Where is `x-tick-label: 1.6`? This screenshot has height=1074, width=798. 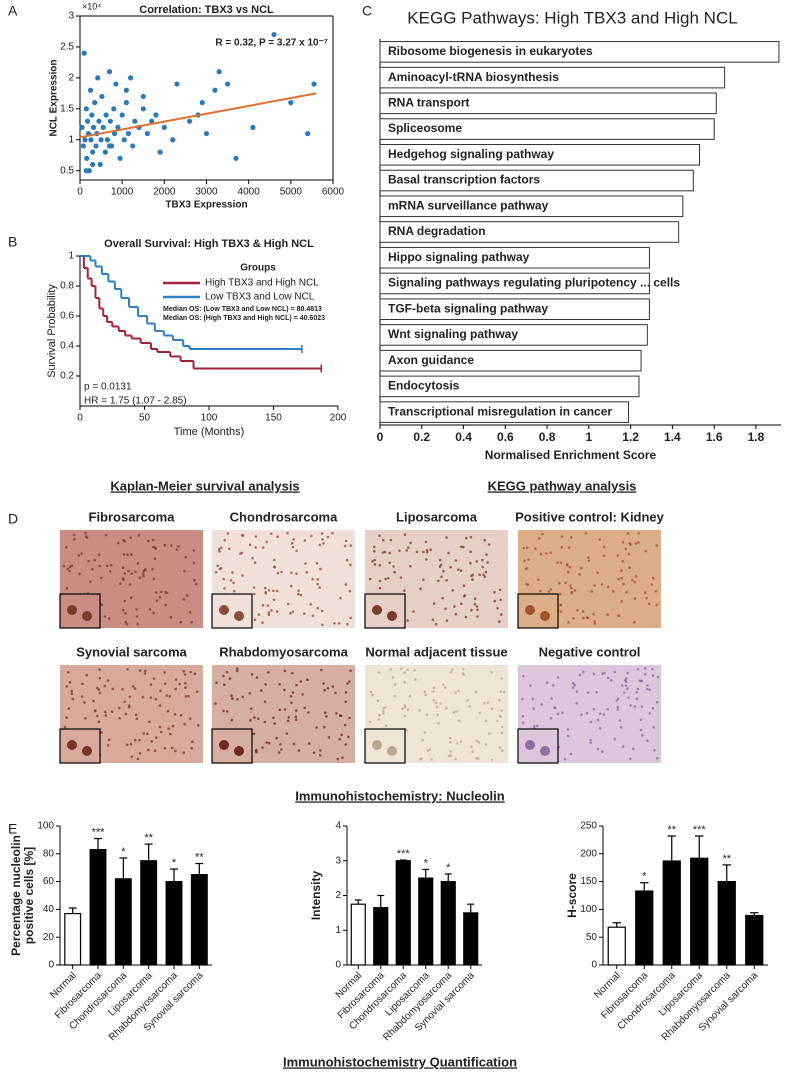
x-tick-label: 1.6 is located at coordinates (714, 437).